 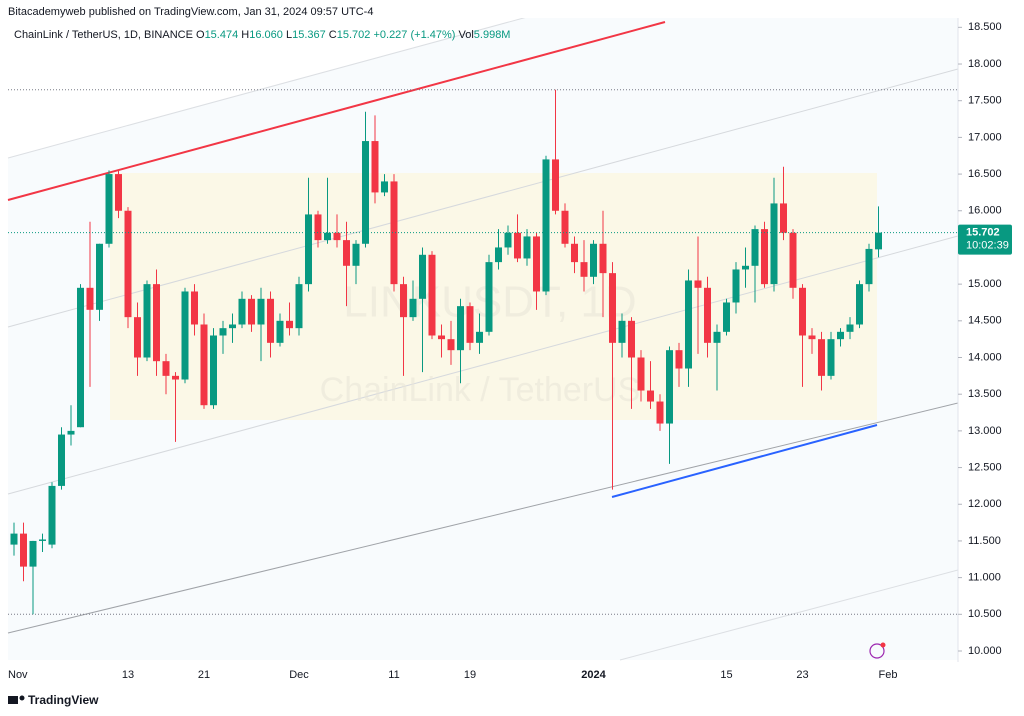 What do you see at coordinates (985, 504) in the screenshot?
I see `y-tick-label: 12.000` at bounding box center [985, 504].